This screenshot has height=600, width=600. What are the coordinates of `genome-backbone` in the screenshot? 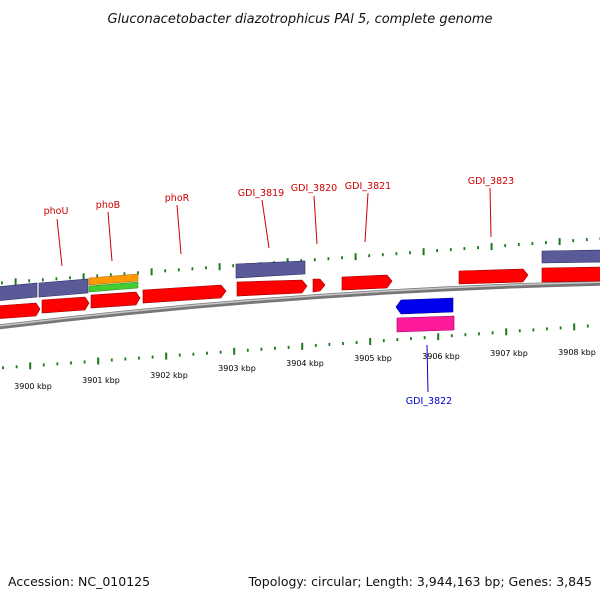 It's located at (300, 305).